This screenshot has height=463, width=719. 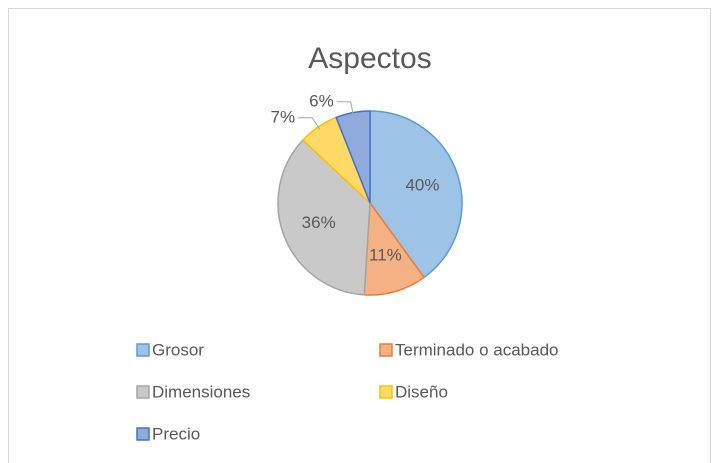 I want to click on data-label: 40%, so click(x=422, y=184).